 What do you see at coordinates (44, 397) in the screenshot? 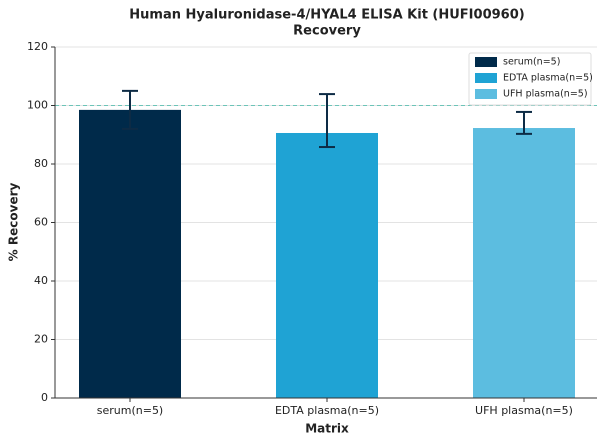
I see `y-tick-label: 0` at bounding box center [44, 397].